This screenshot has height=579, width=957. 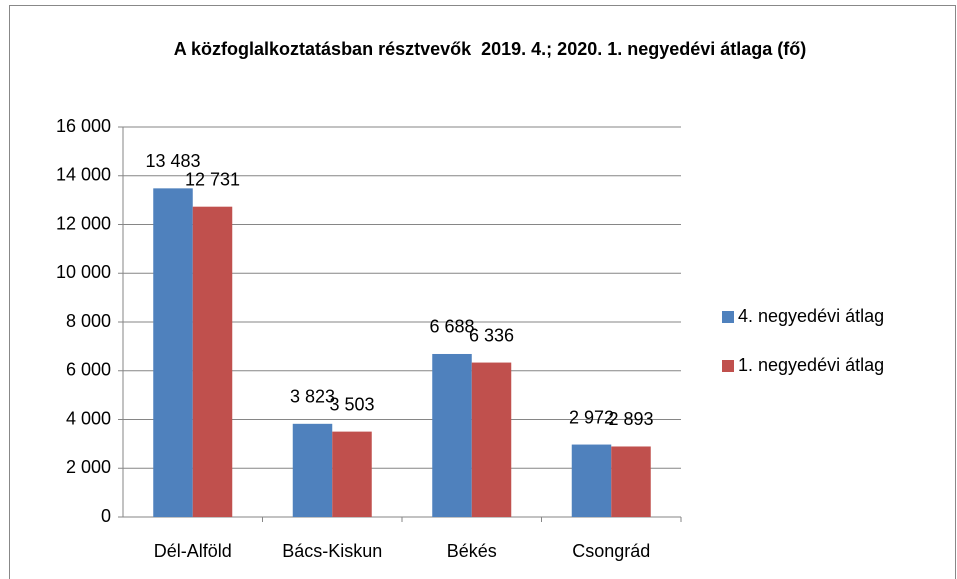 I want to click on y-tick-label: 8 000, so click(x=88, y=321).